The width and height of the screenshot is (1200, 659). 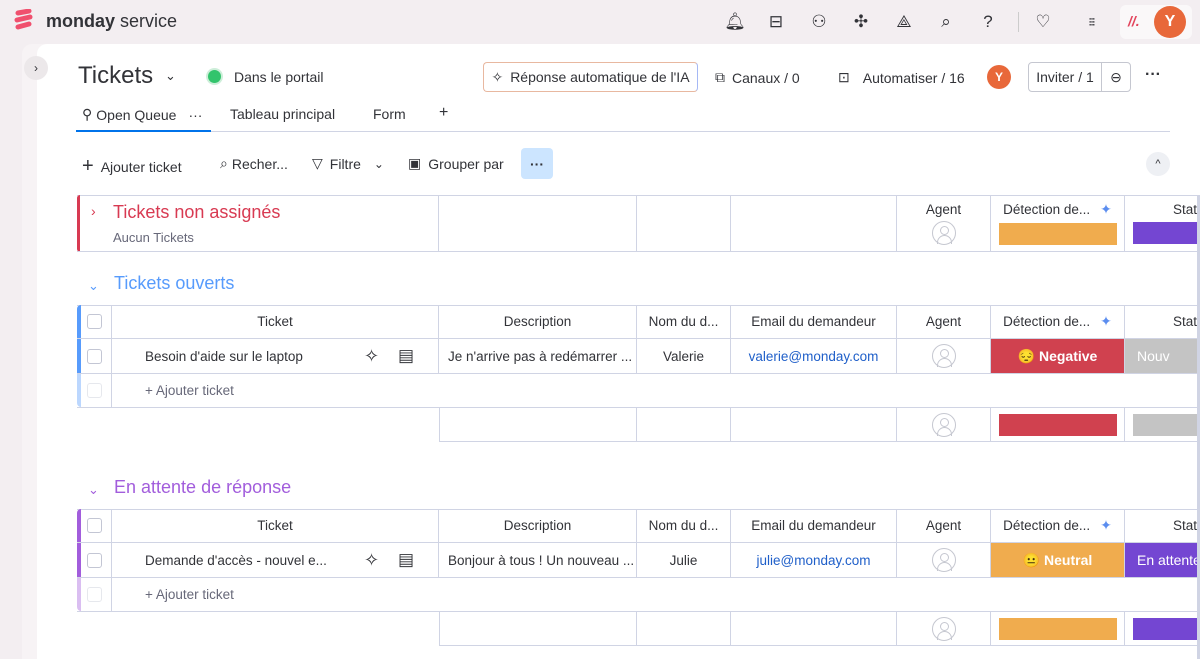 I want to click on invite-button: Inviter / 1, so click(x=1065, y=77).